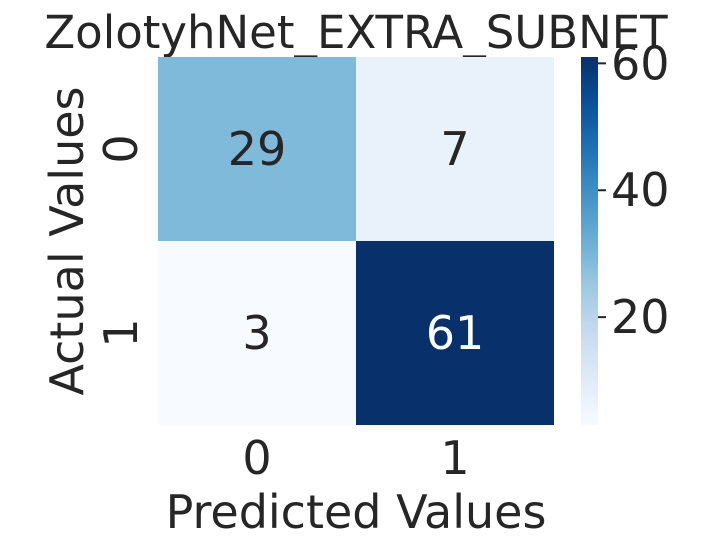  Describe the element at coordinates (640, 63) in the screenshot. I see `colorbar-tick-label: 60` at that location.